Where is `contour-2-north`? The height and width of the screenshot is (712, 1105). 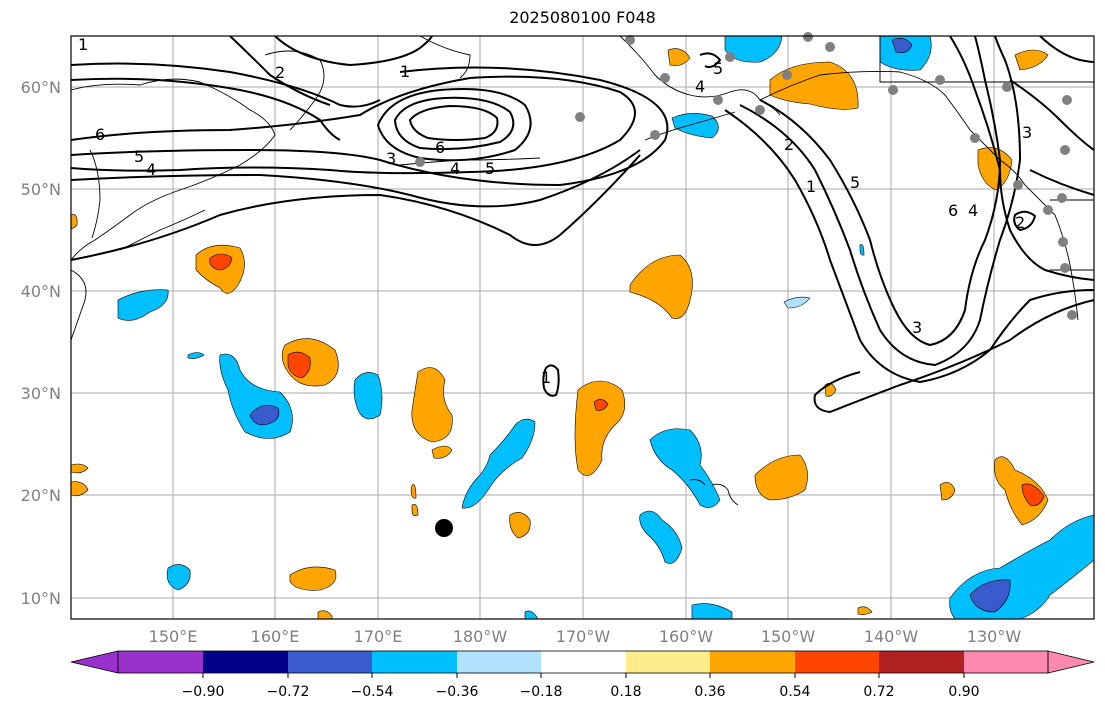 contour-2-north is located at coordinates (280, 70).